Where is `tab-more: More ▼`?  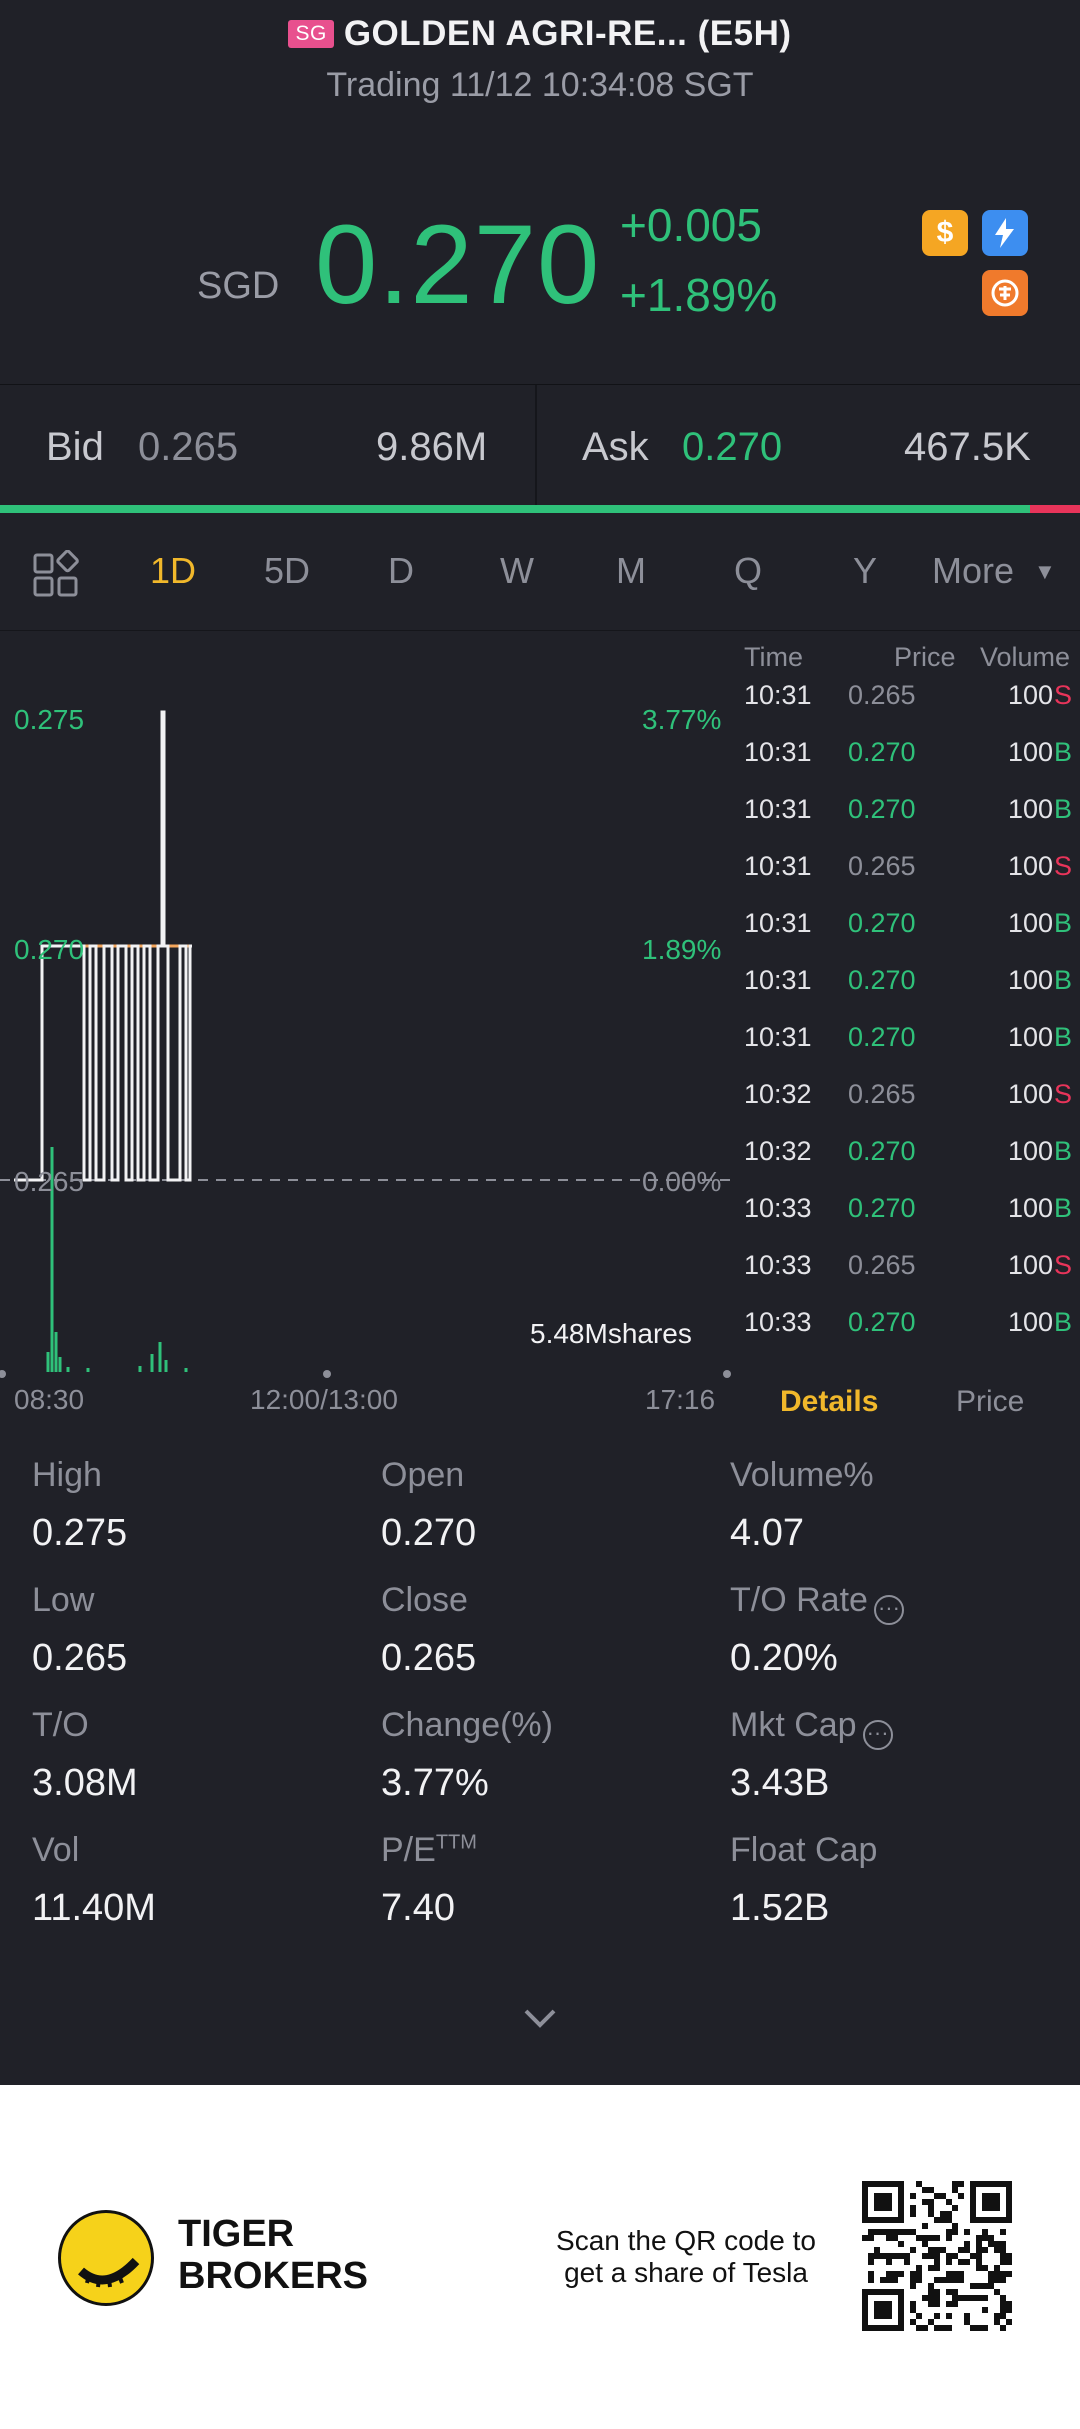 tab-more: More ▼ is located at coordinates (994, 571).